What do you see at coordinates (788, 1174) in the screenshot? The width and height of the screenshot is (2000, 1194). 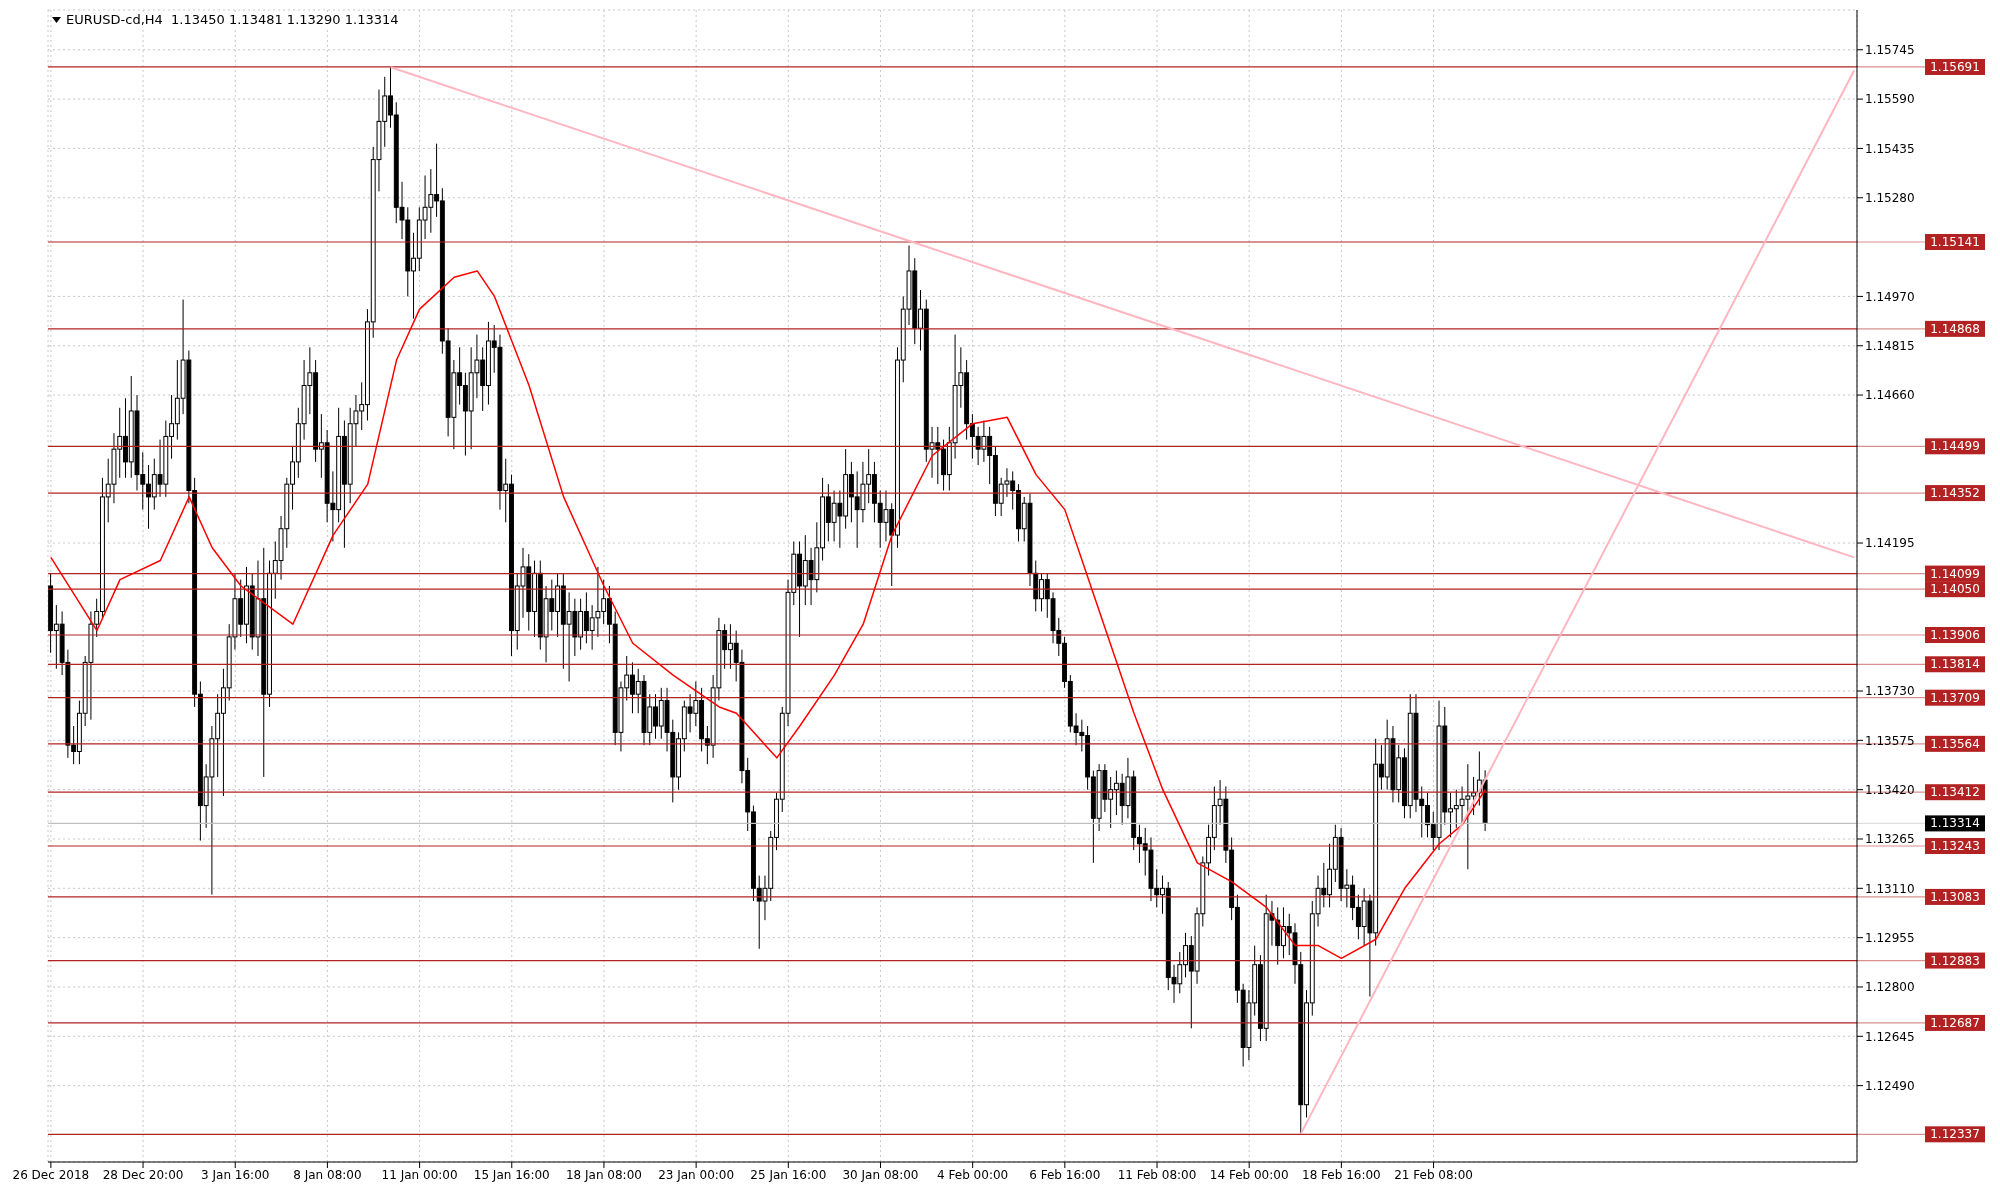 I see `x-tick-label: 25 Jan 16:00` at bounding box center [788, 1174].